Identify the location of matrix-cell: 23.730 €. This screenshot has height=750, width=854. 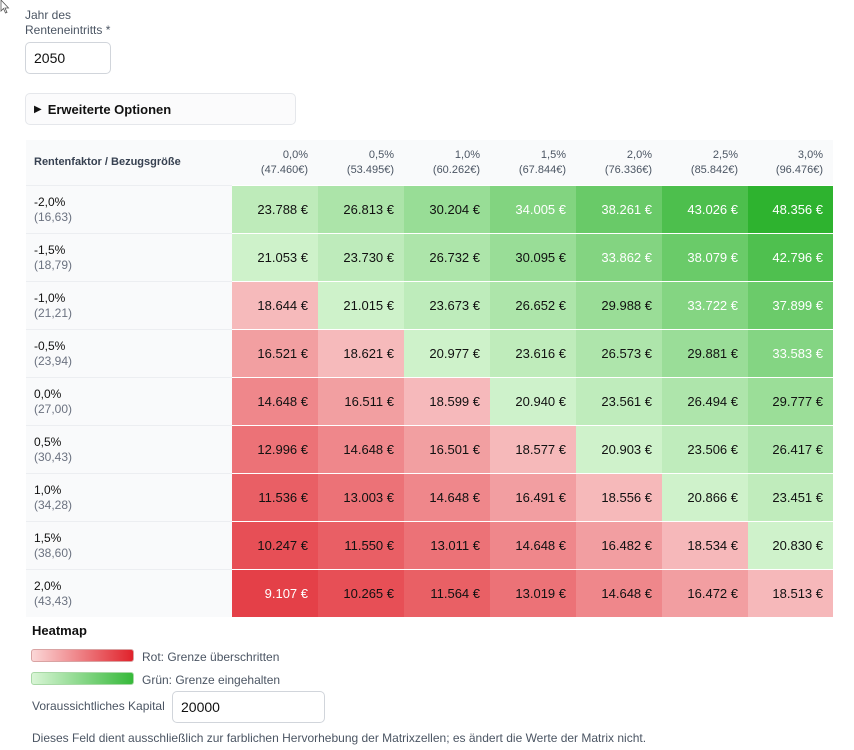
(361, 257).